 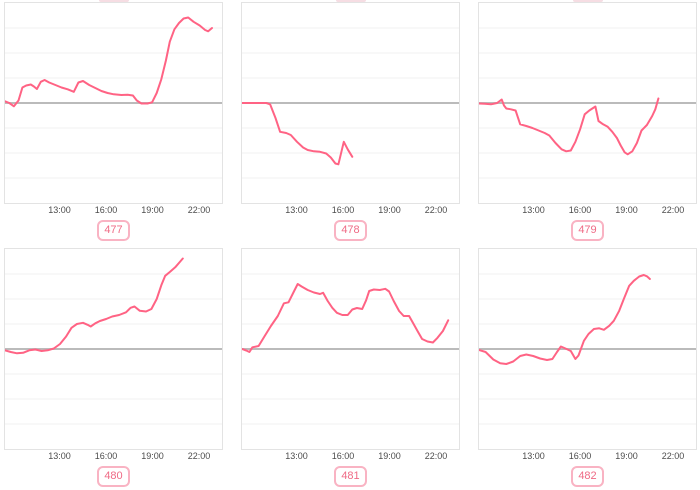 I want to click on chart-badge-row: 479, so click(x=587, y=230).